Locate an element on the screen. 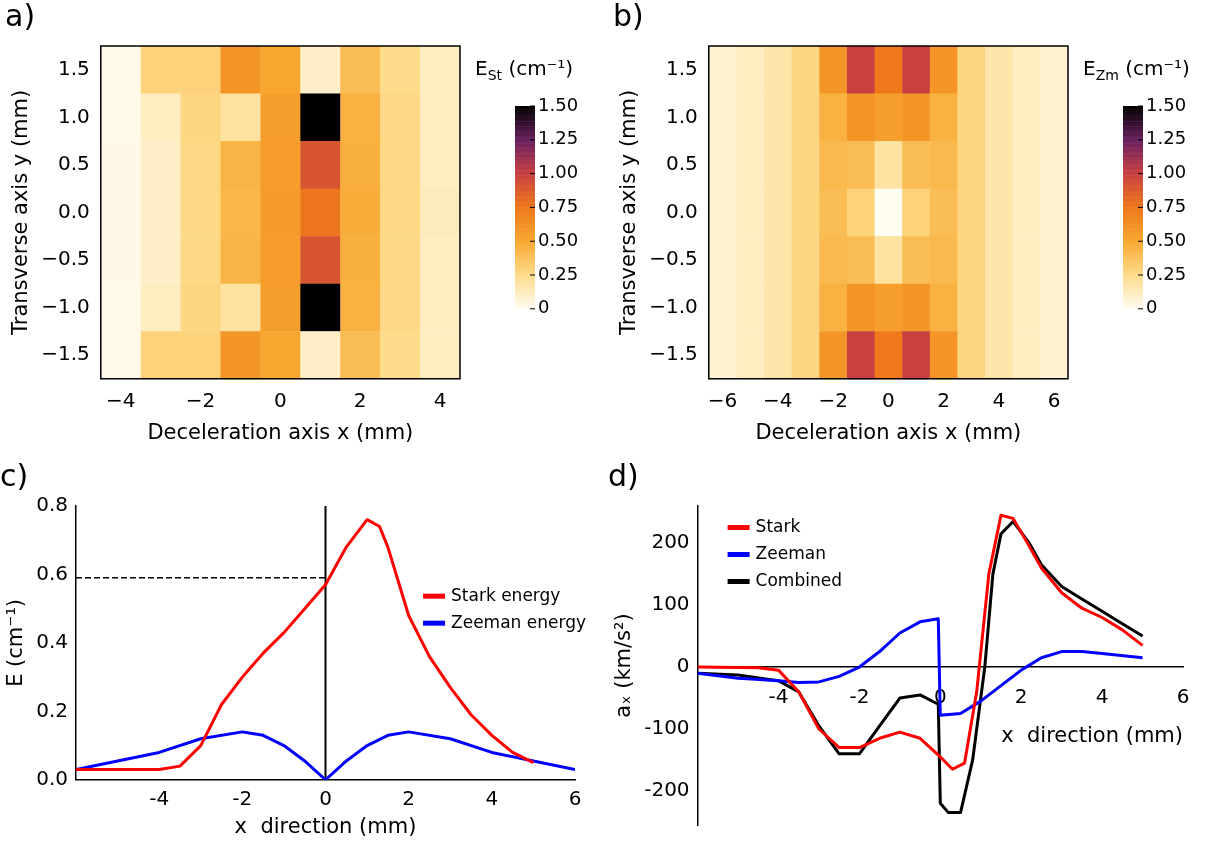 The image size is (1217, 843). y-tick-label: 0.2 is located at coordinates (52, 709).